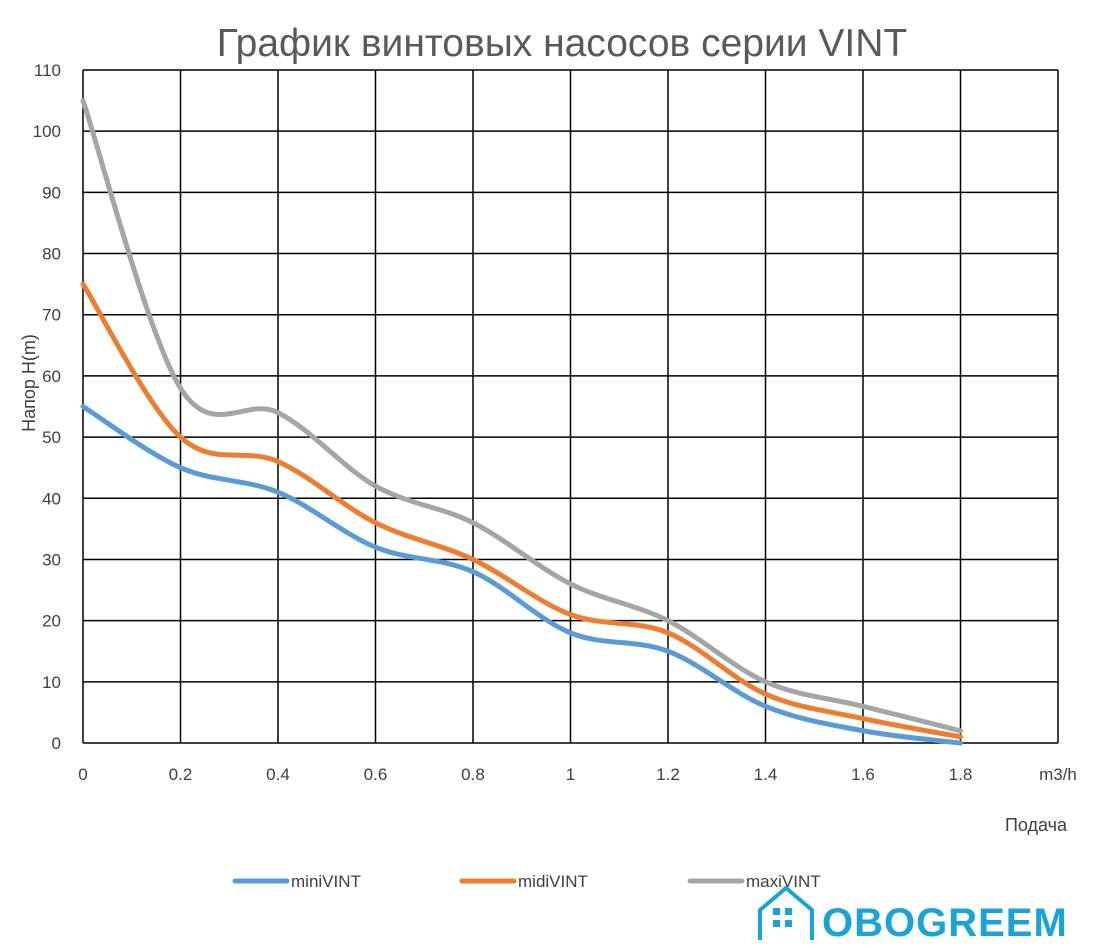 This screenshot has width=1100, height=948. I want to click on y-tick-label: 110, so click(47, 70).